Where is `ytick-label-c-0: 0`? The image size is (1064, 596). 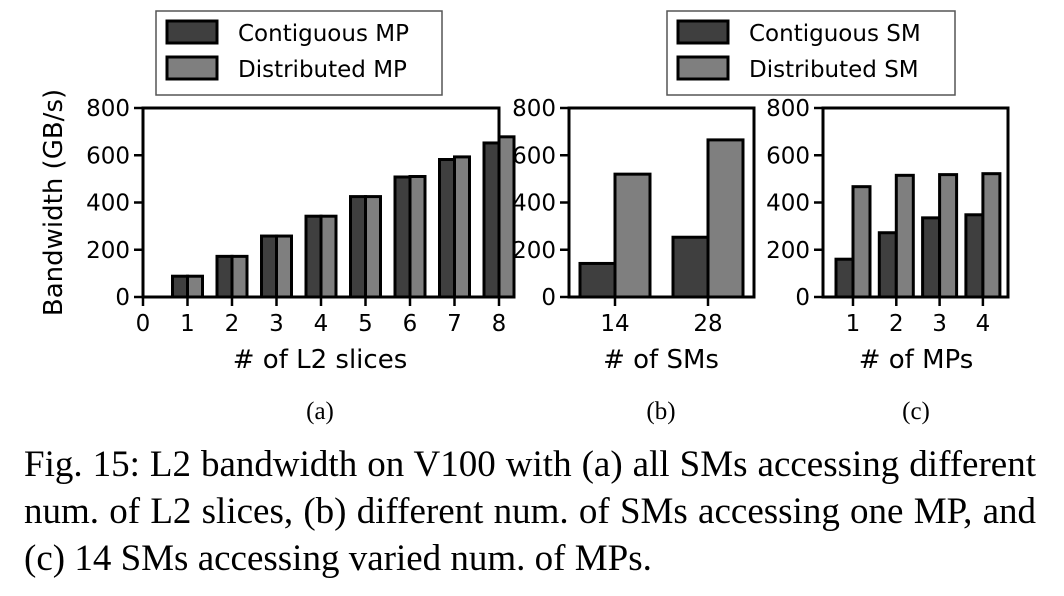 ytick-label-c-0: 0 is located at coordinates (802, 298).